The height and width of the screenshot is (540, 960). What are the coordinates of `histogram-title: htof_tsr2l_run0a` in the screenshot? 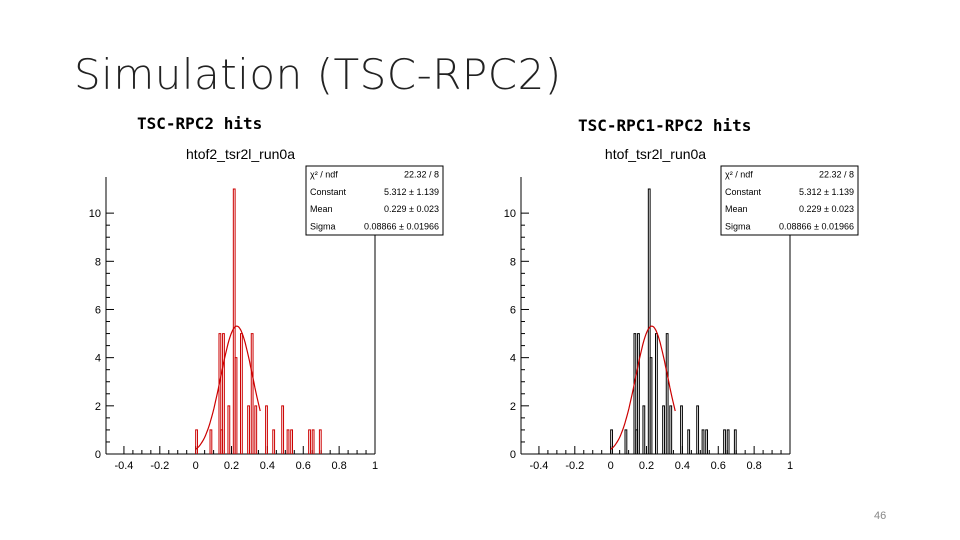 It's located at (655, 154).